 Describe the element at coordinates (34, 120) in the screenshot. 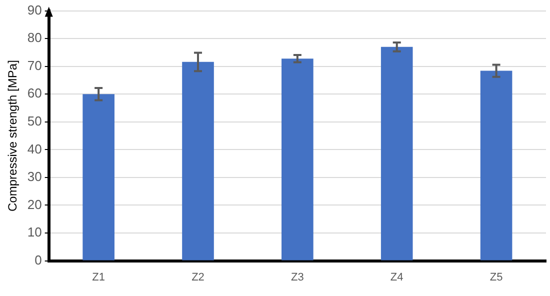

I see `y-tick-label: 50` at that location.